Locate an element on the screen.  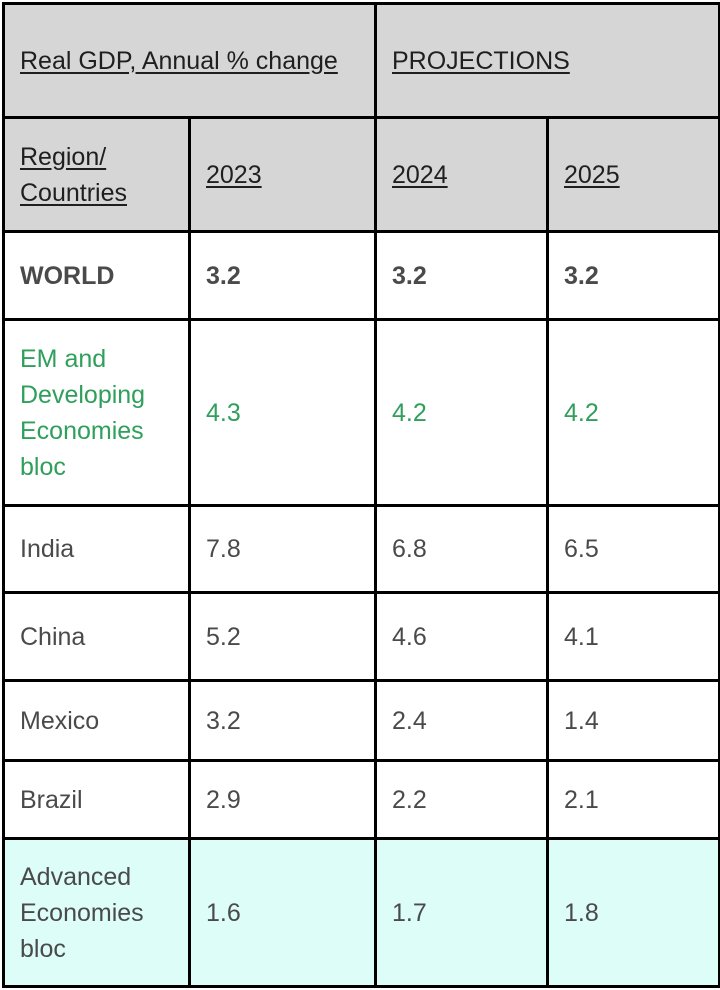
value-cell-2023: 4.3 is located at coordinates (282, 412).